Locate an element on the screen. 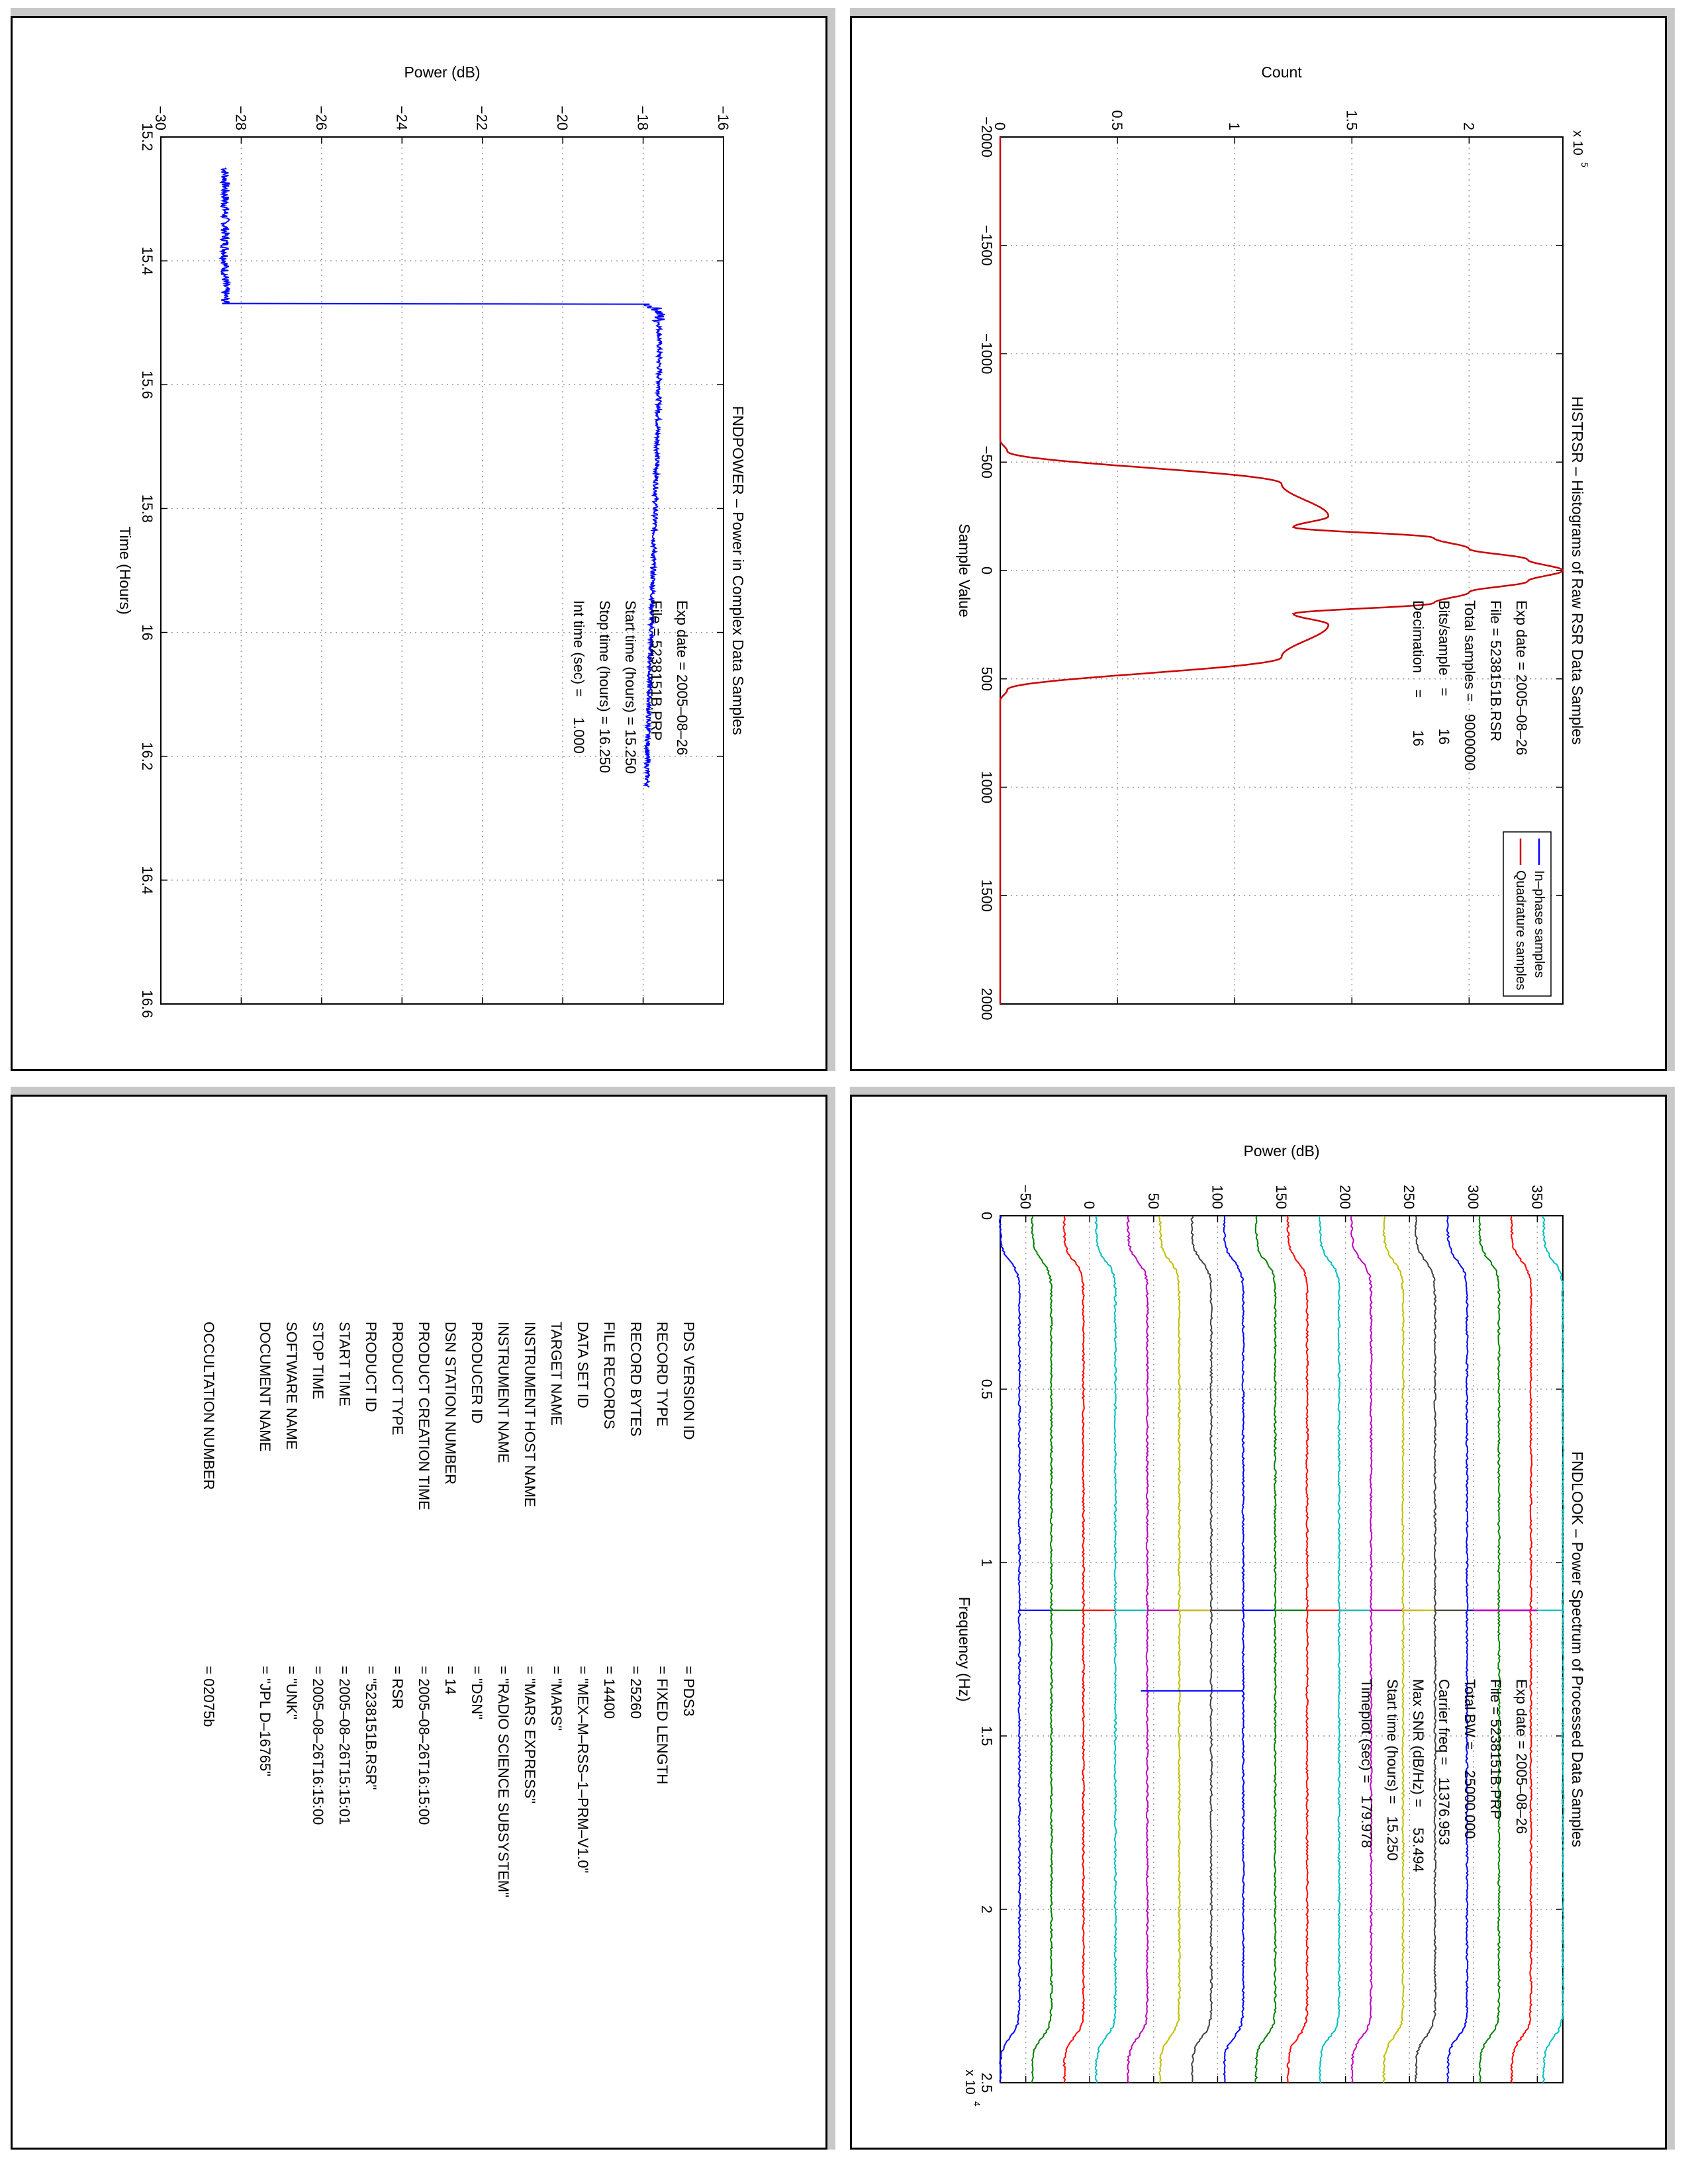 This screenshot has width=1688, height=2184. metadata-value: = "RADIO SCIENCE SUBSYSTEM" is located at coordinates (503, 1781).